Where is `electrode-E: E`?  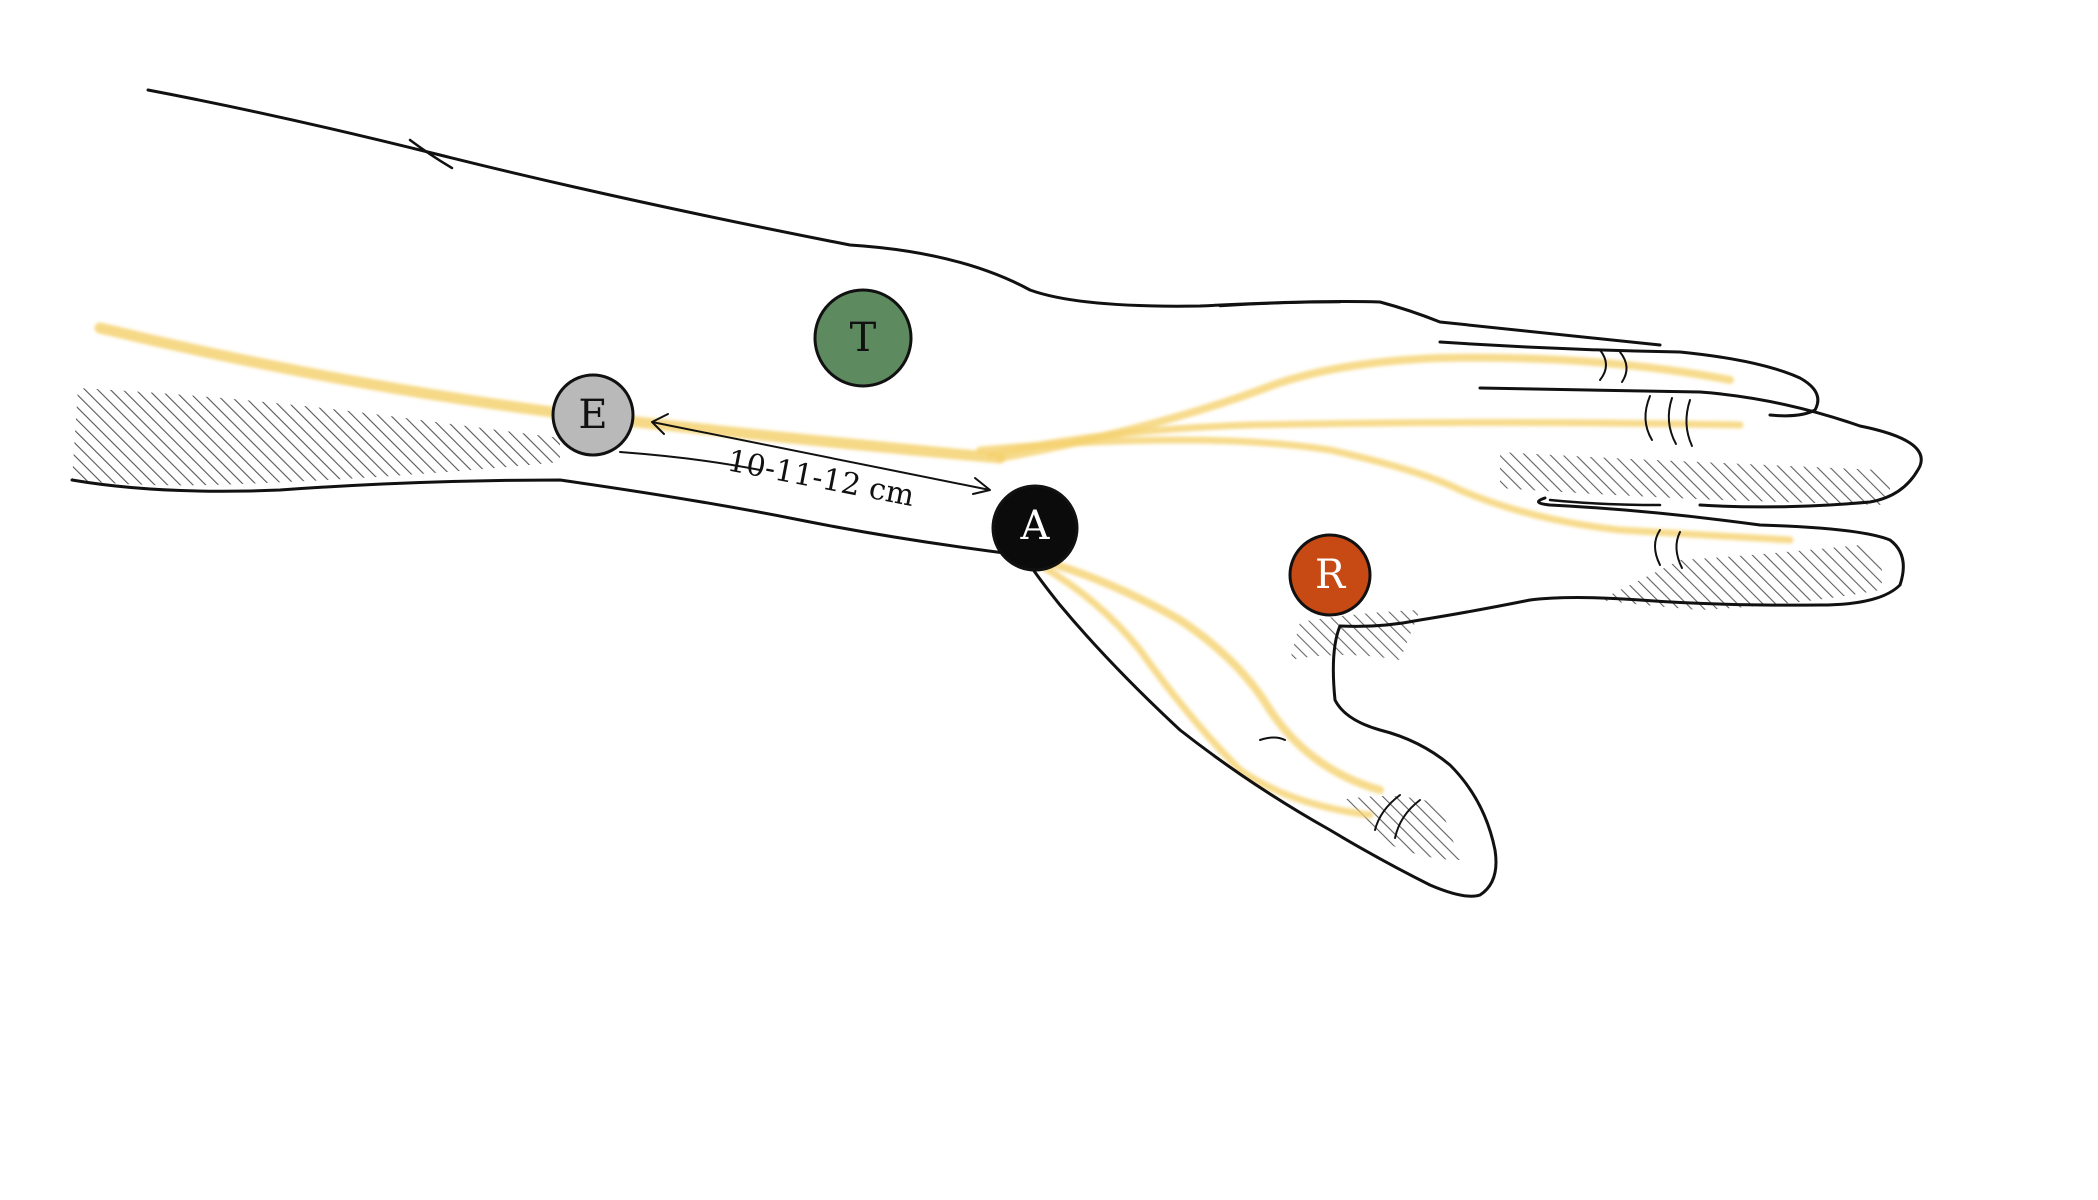 electrode-E: E is located at coordinates (593, 415).